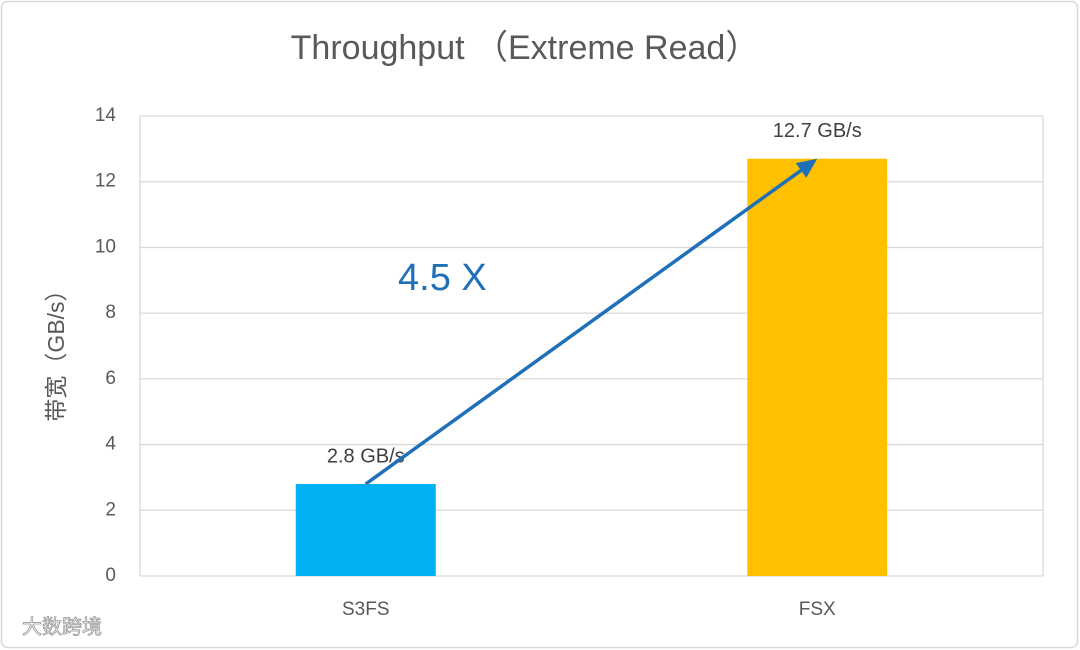  I want to click on y-tick-label: 0, so click(110, 575).